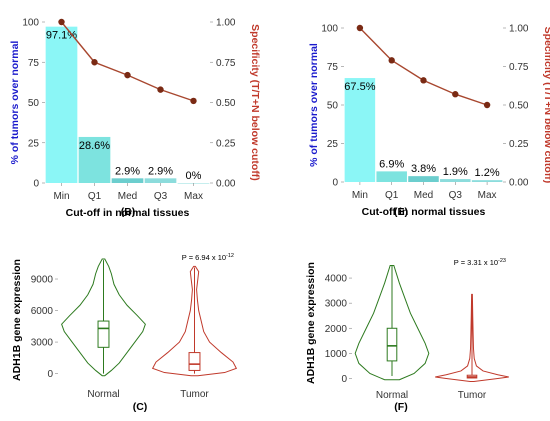 Image resolution: width=550 pixels, height=421 pixels. Describe the element at coordinates (391, 164) in the screenshot. I see `data-label: 6.9%` at that location.